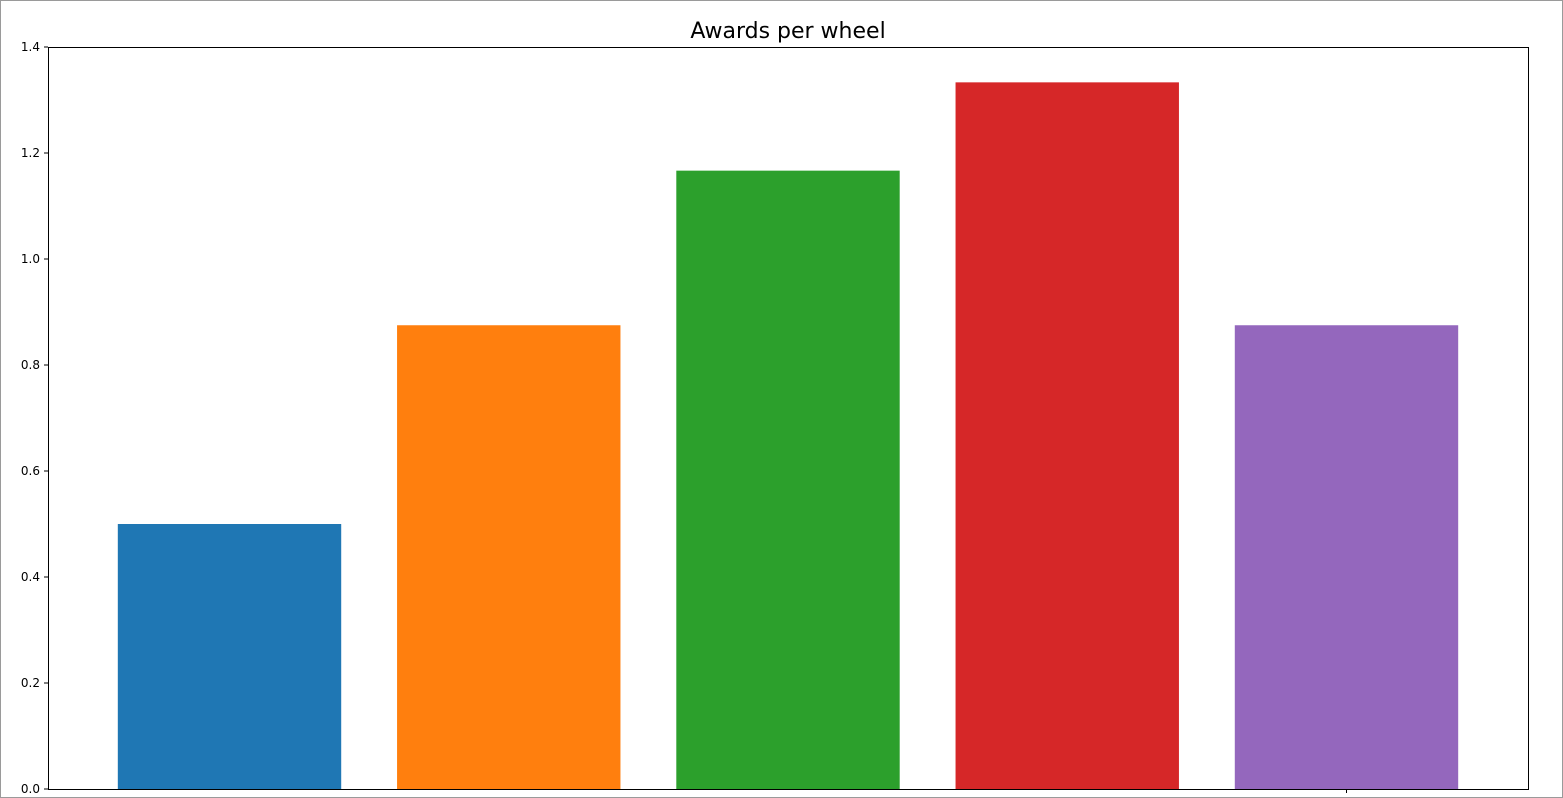 Image resolution: width=1563 pixels, height=798 pixels. What do you see at coordinates (30, 789) in the screenshot?
I see `y-tick-label: 0.0` at bounding box center [30, 789].